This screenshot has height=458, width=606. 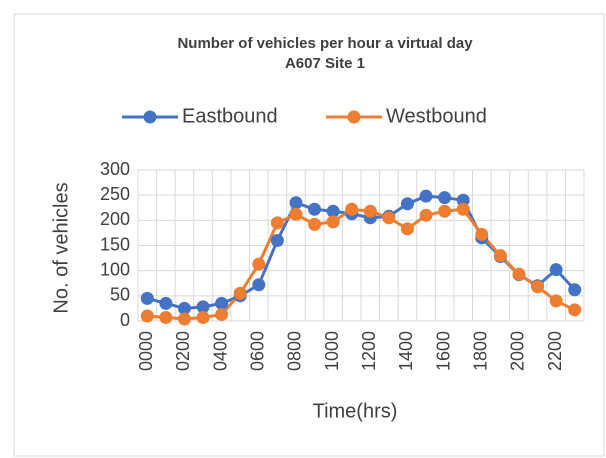 I want to click on y-axis-title: No. of vehicles, so click(x=61, y=247).